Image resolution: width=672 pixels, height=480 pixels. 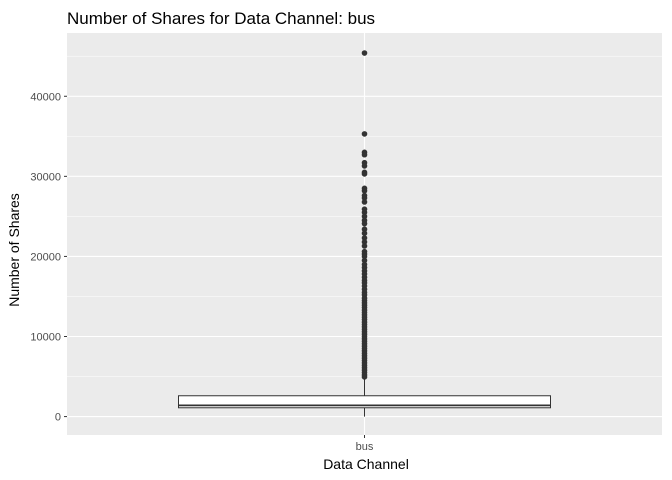 I want to click on x-axis-ticks: bus, so click(x=365, y=444).